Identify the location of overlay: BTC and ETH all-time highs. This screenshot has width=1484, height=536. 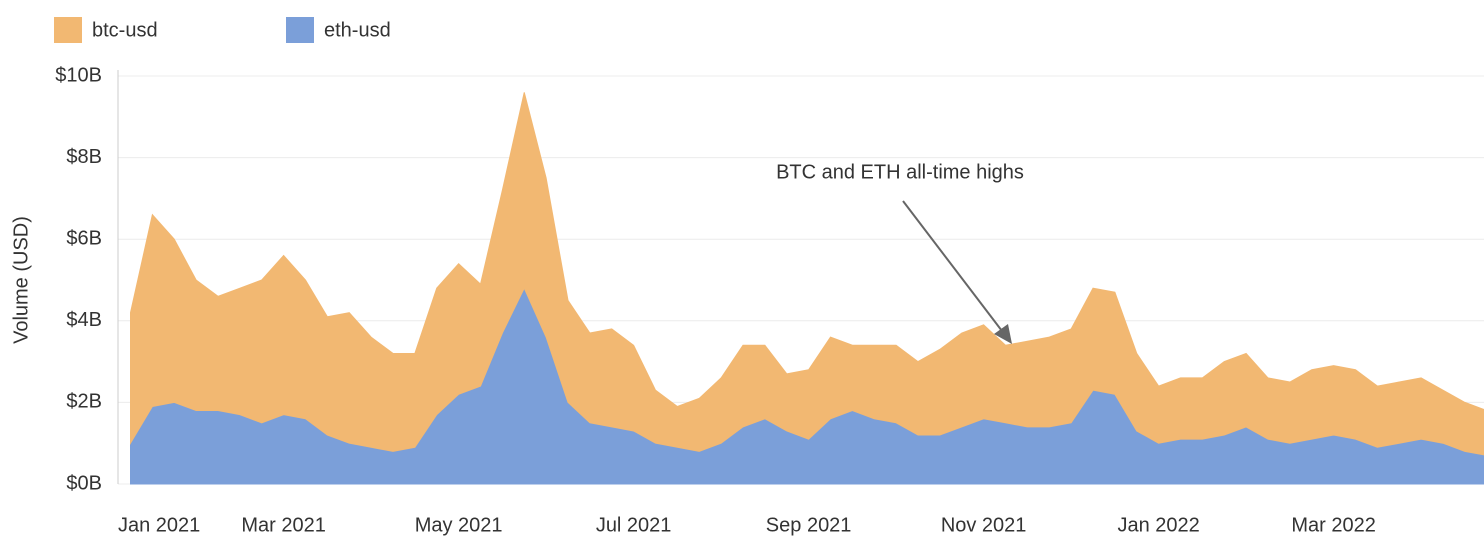
(900, 252).